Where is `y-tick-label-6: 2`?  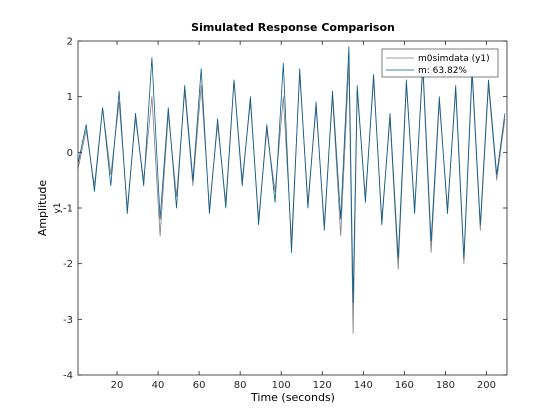 y-tick-label-6: 2 is located at coordinates (70, 42).